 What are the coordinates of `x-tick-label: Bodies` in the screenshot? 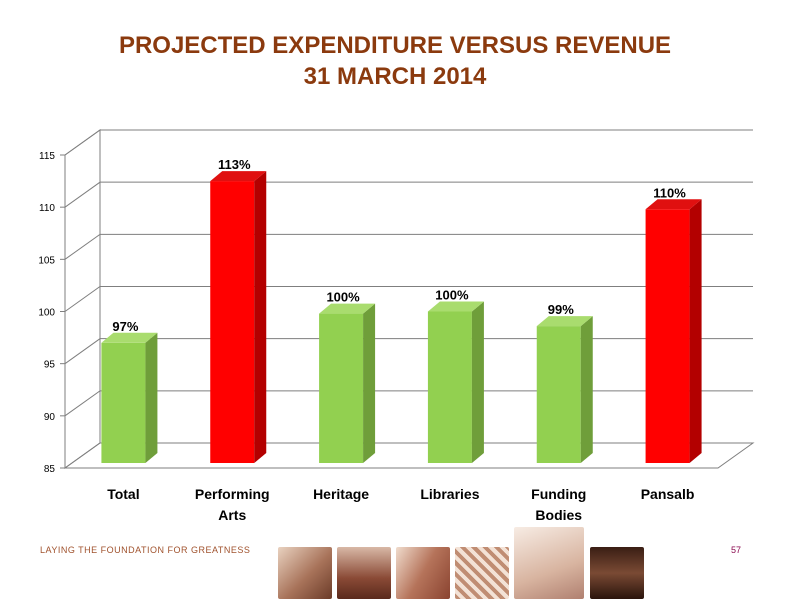 It's located at (558, 515).